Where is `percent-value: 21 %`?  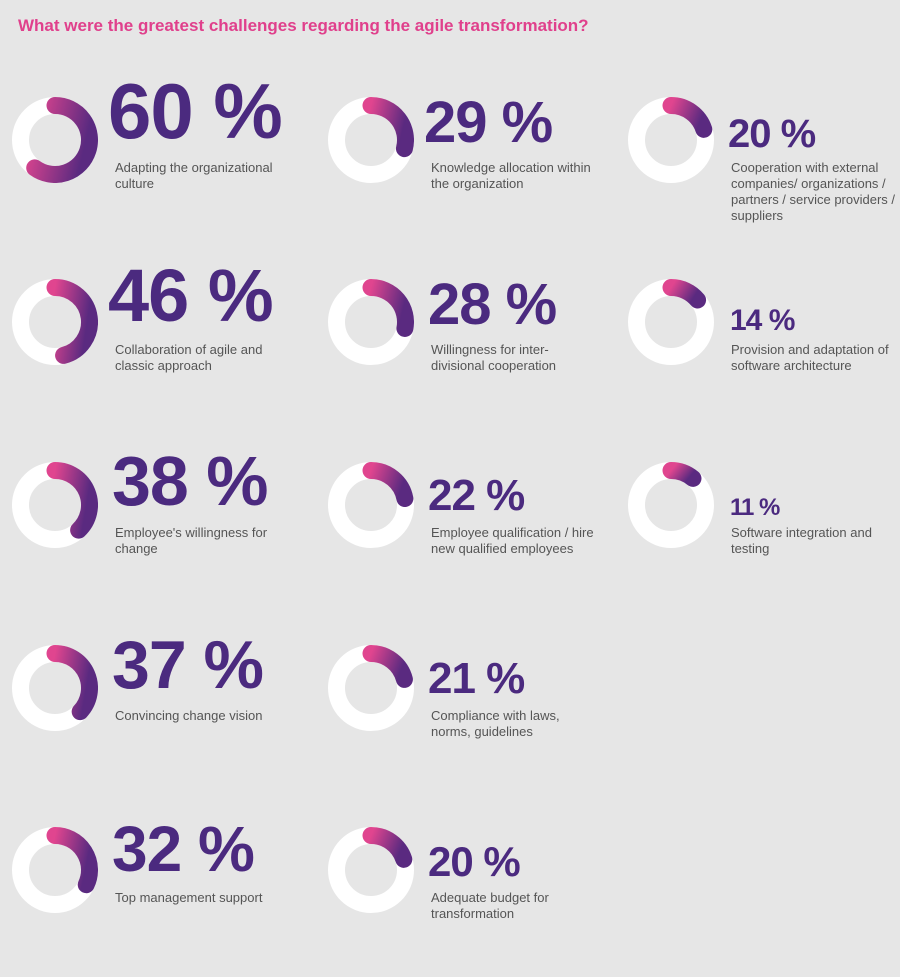 percent-value: 21 % is located at coordinates (476, 678).